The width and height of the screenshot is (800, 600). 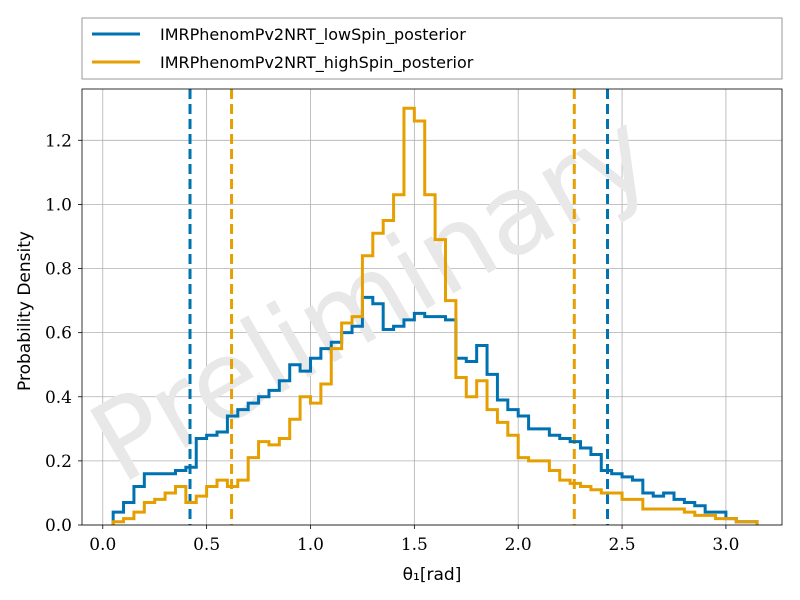 I want to click on x-tick-label: 0.0, so click(x=102, y=545).